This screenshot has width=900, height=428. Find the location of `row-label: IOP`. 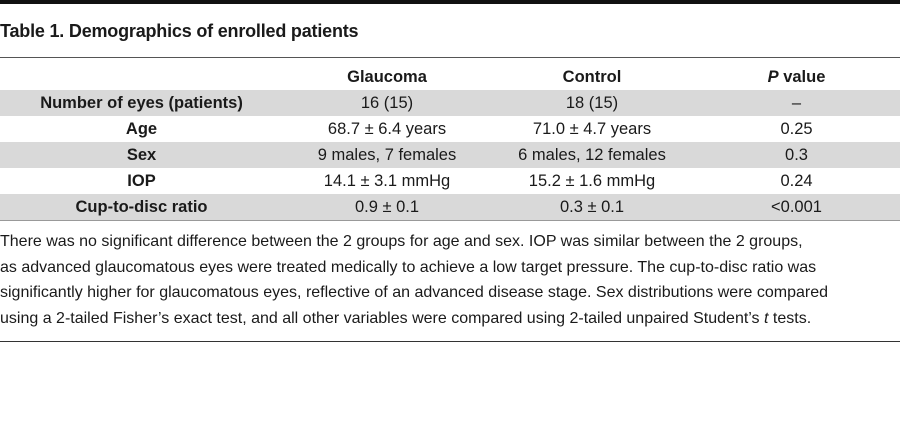

row-label: IOP is located at coordinates (141, 180).